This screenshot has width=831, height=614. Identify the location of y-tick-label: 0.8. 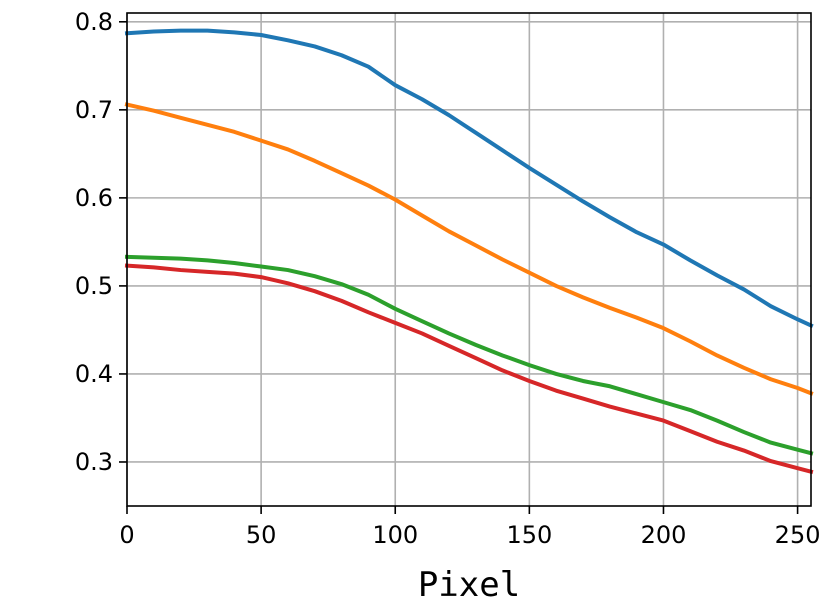
(94, 22).